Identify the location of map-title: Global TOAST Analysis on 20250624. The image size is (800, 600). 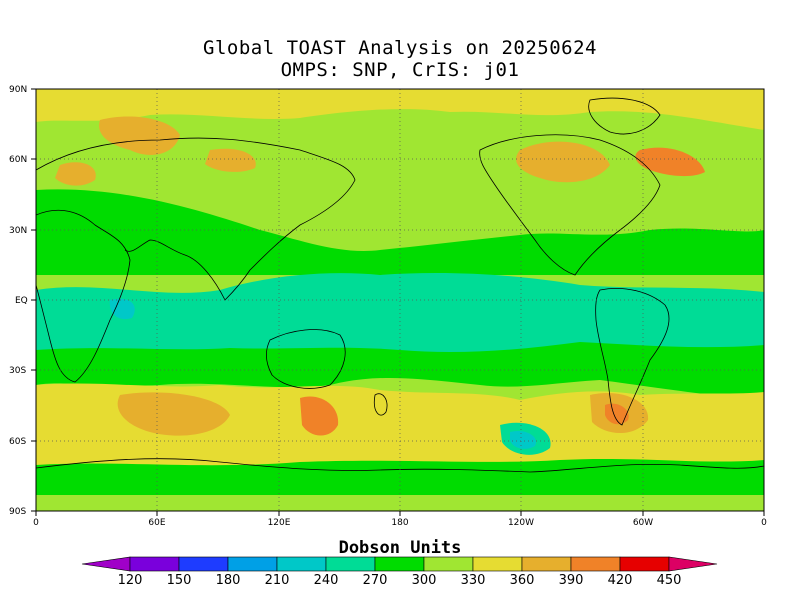
(400, 48).